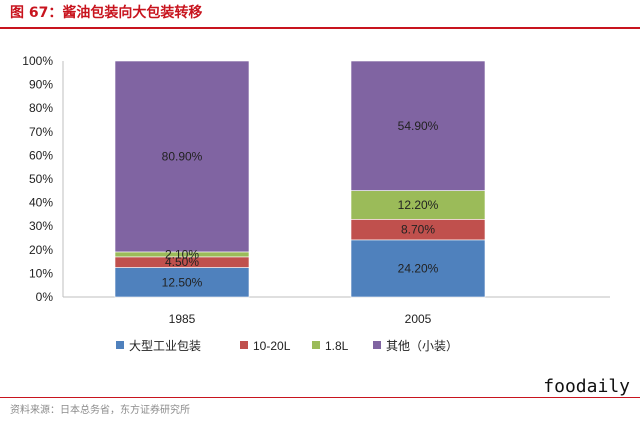 The image size is (640, 424). Describe the element at coordinates (272, 346) in the screenshot. I see `legend-label: 10-20L` at that location.